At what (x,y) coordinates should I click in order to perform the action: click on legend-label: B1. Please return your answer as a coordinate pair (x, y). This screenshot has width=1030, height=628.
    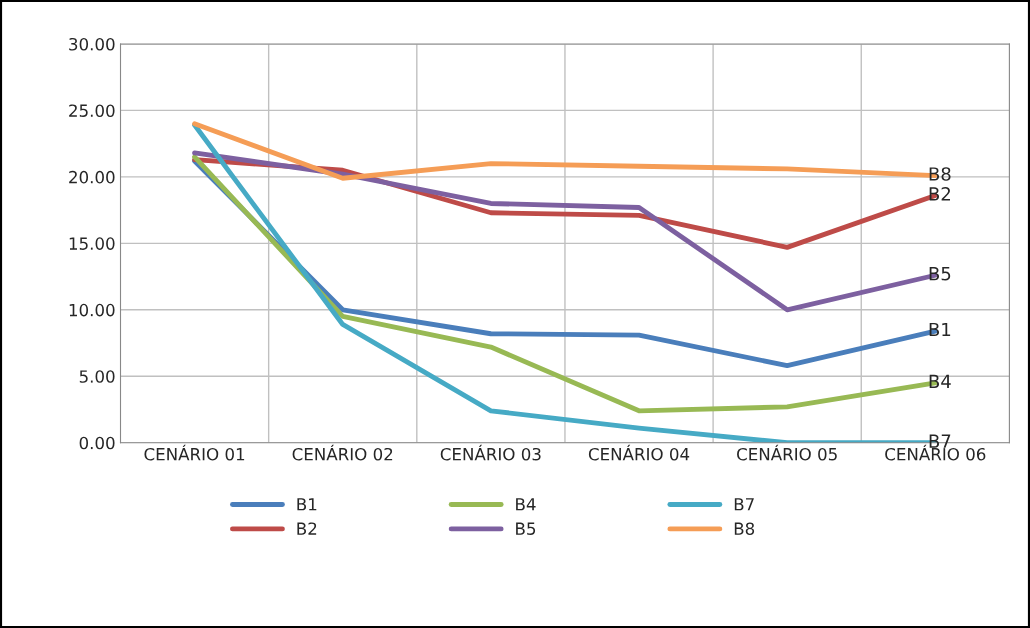
    Looking at the image, I should click on (307, 504).